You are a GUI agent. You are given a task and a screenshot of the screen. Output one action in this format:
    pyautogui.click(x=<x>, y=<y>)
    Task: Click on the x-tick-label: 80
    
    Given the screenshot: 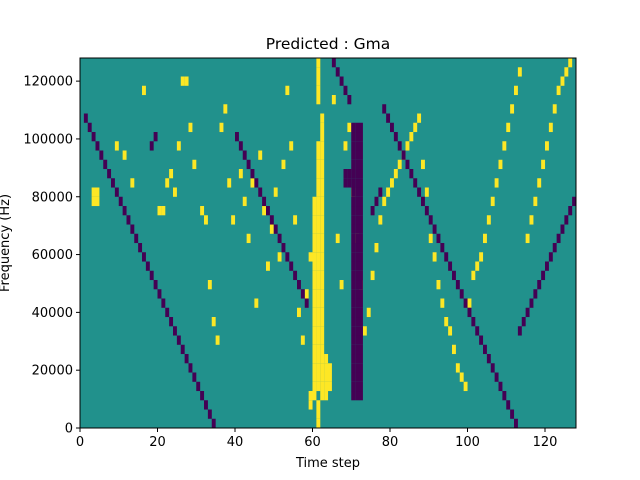 What is the action you would take?
    pyautogui.click(x=390, y=442)
    